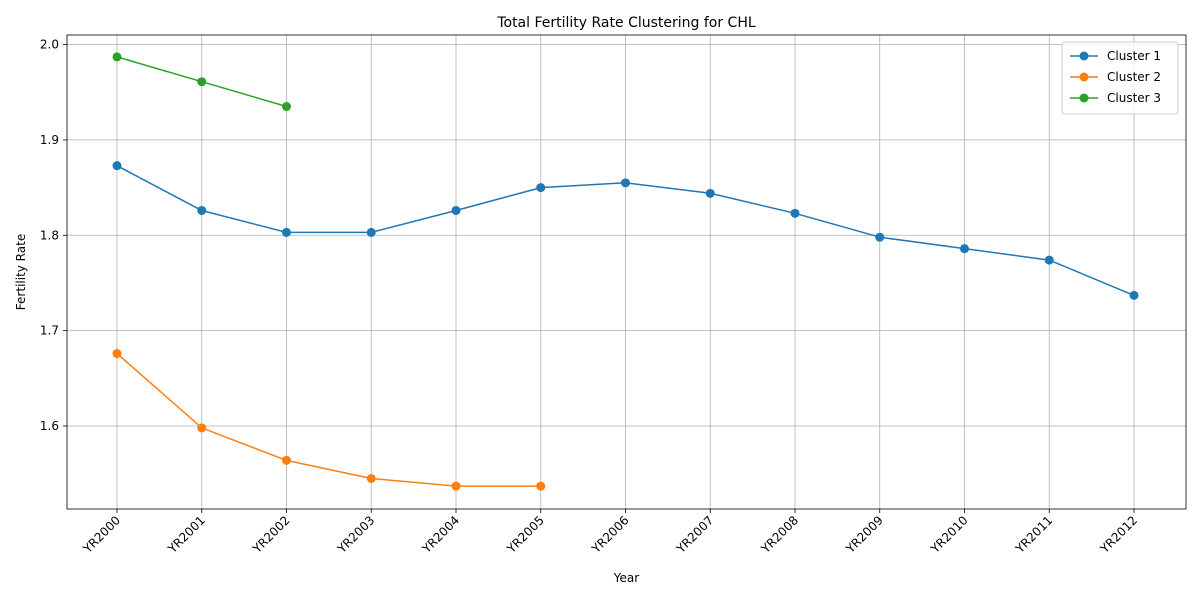  I want to click on legend-label: Cluster 3, so click(1134, 98).